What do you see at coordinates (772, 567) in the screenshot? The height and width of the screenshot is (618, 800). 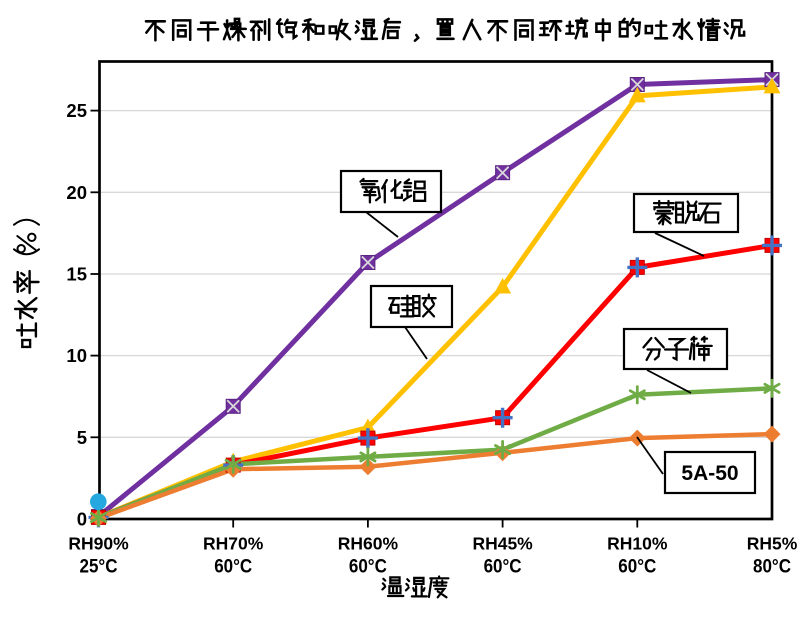 I see `svg-text: 80°C` at bounding box center [772, 567].